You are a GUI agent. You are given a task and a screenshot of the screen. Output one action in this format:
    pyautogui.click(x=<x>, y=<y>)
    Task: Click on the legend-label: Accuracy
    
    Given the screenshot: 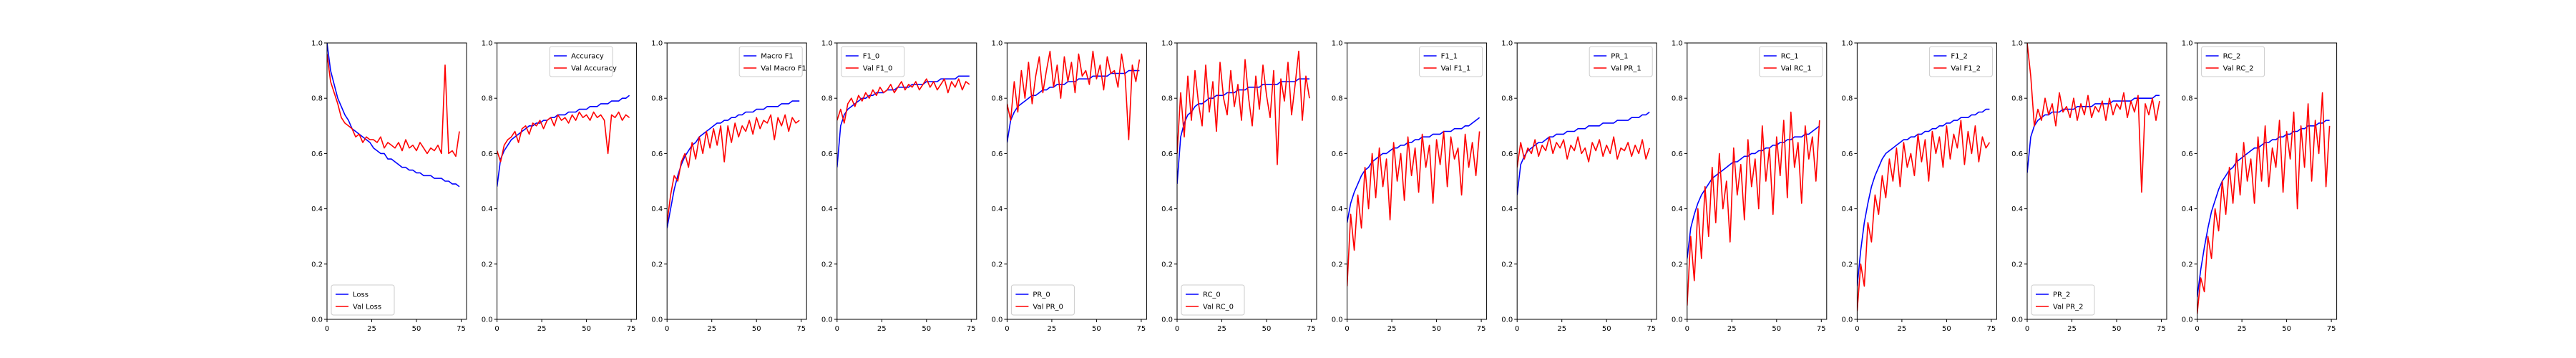 What is the action you would take?
    pyautogui.click(x=587, y=57)
    